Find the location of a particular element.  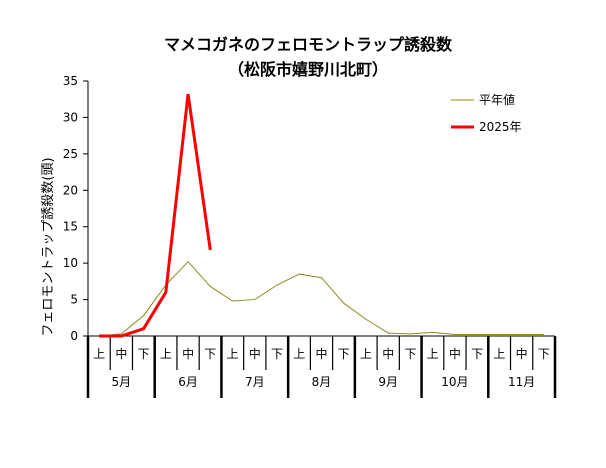

month-label: 8月 is located at coordinates (322, 382).